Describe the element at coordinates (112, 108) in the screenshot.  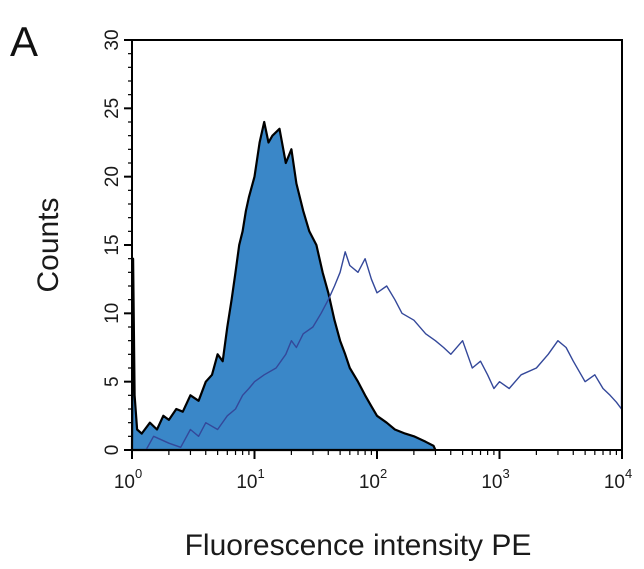
I see `y-tick-label: 25` at that location.